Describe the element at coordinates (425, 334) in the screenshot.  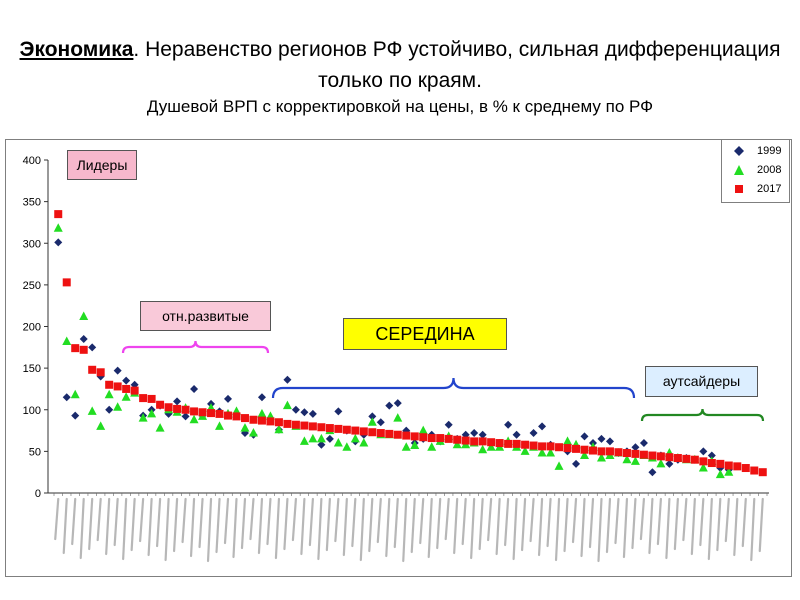
I see `annotation-middle: СЕРЕДИНА` at that location.